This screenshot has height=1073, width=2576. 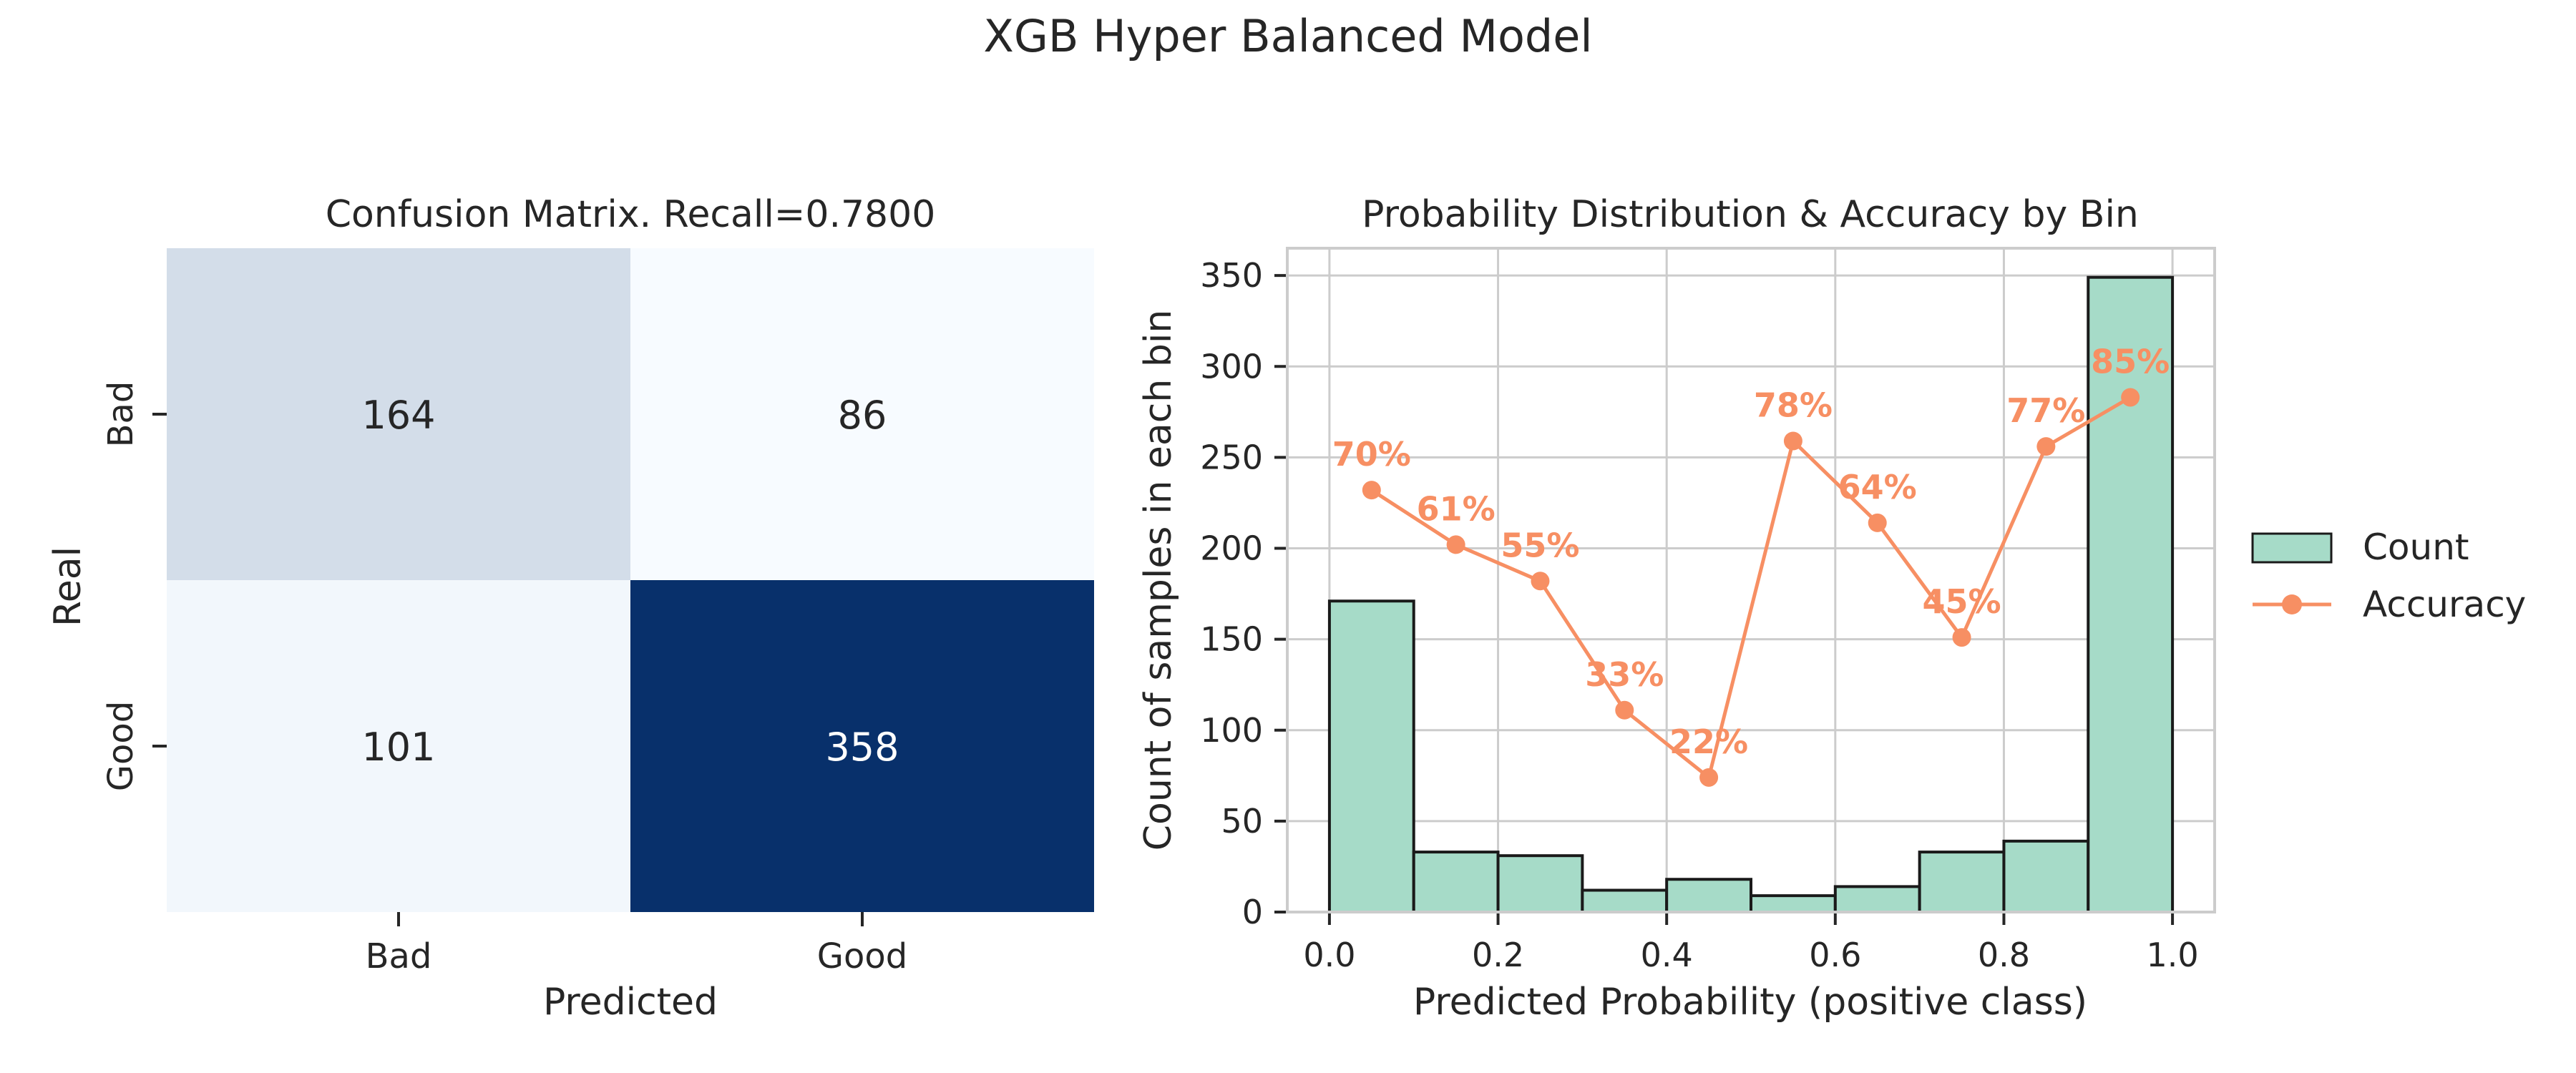 I want to click on hist-xlabel: Predicted Probability (positive class), so click(x=1750, y=1003).